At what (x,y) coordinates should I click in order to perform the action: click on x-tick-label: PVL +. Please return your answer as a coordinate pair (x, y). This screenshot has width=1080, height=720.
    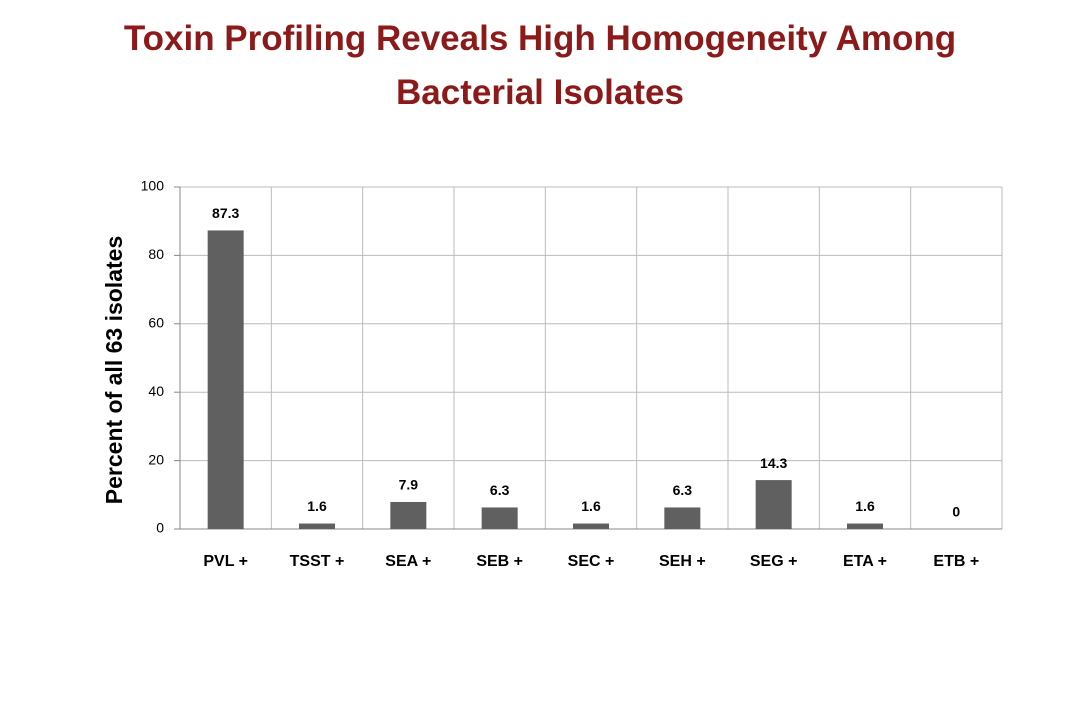
    Looking at the image, I should click on (225, 561).